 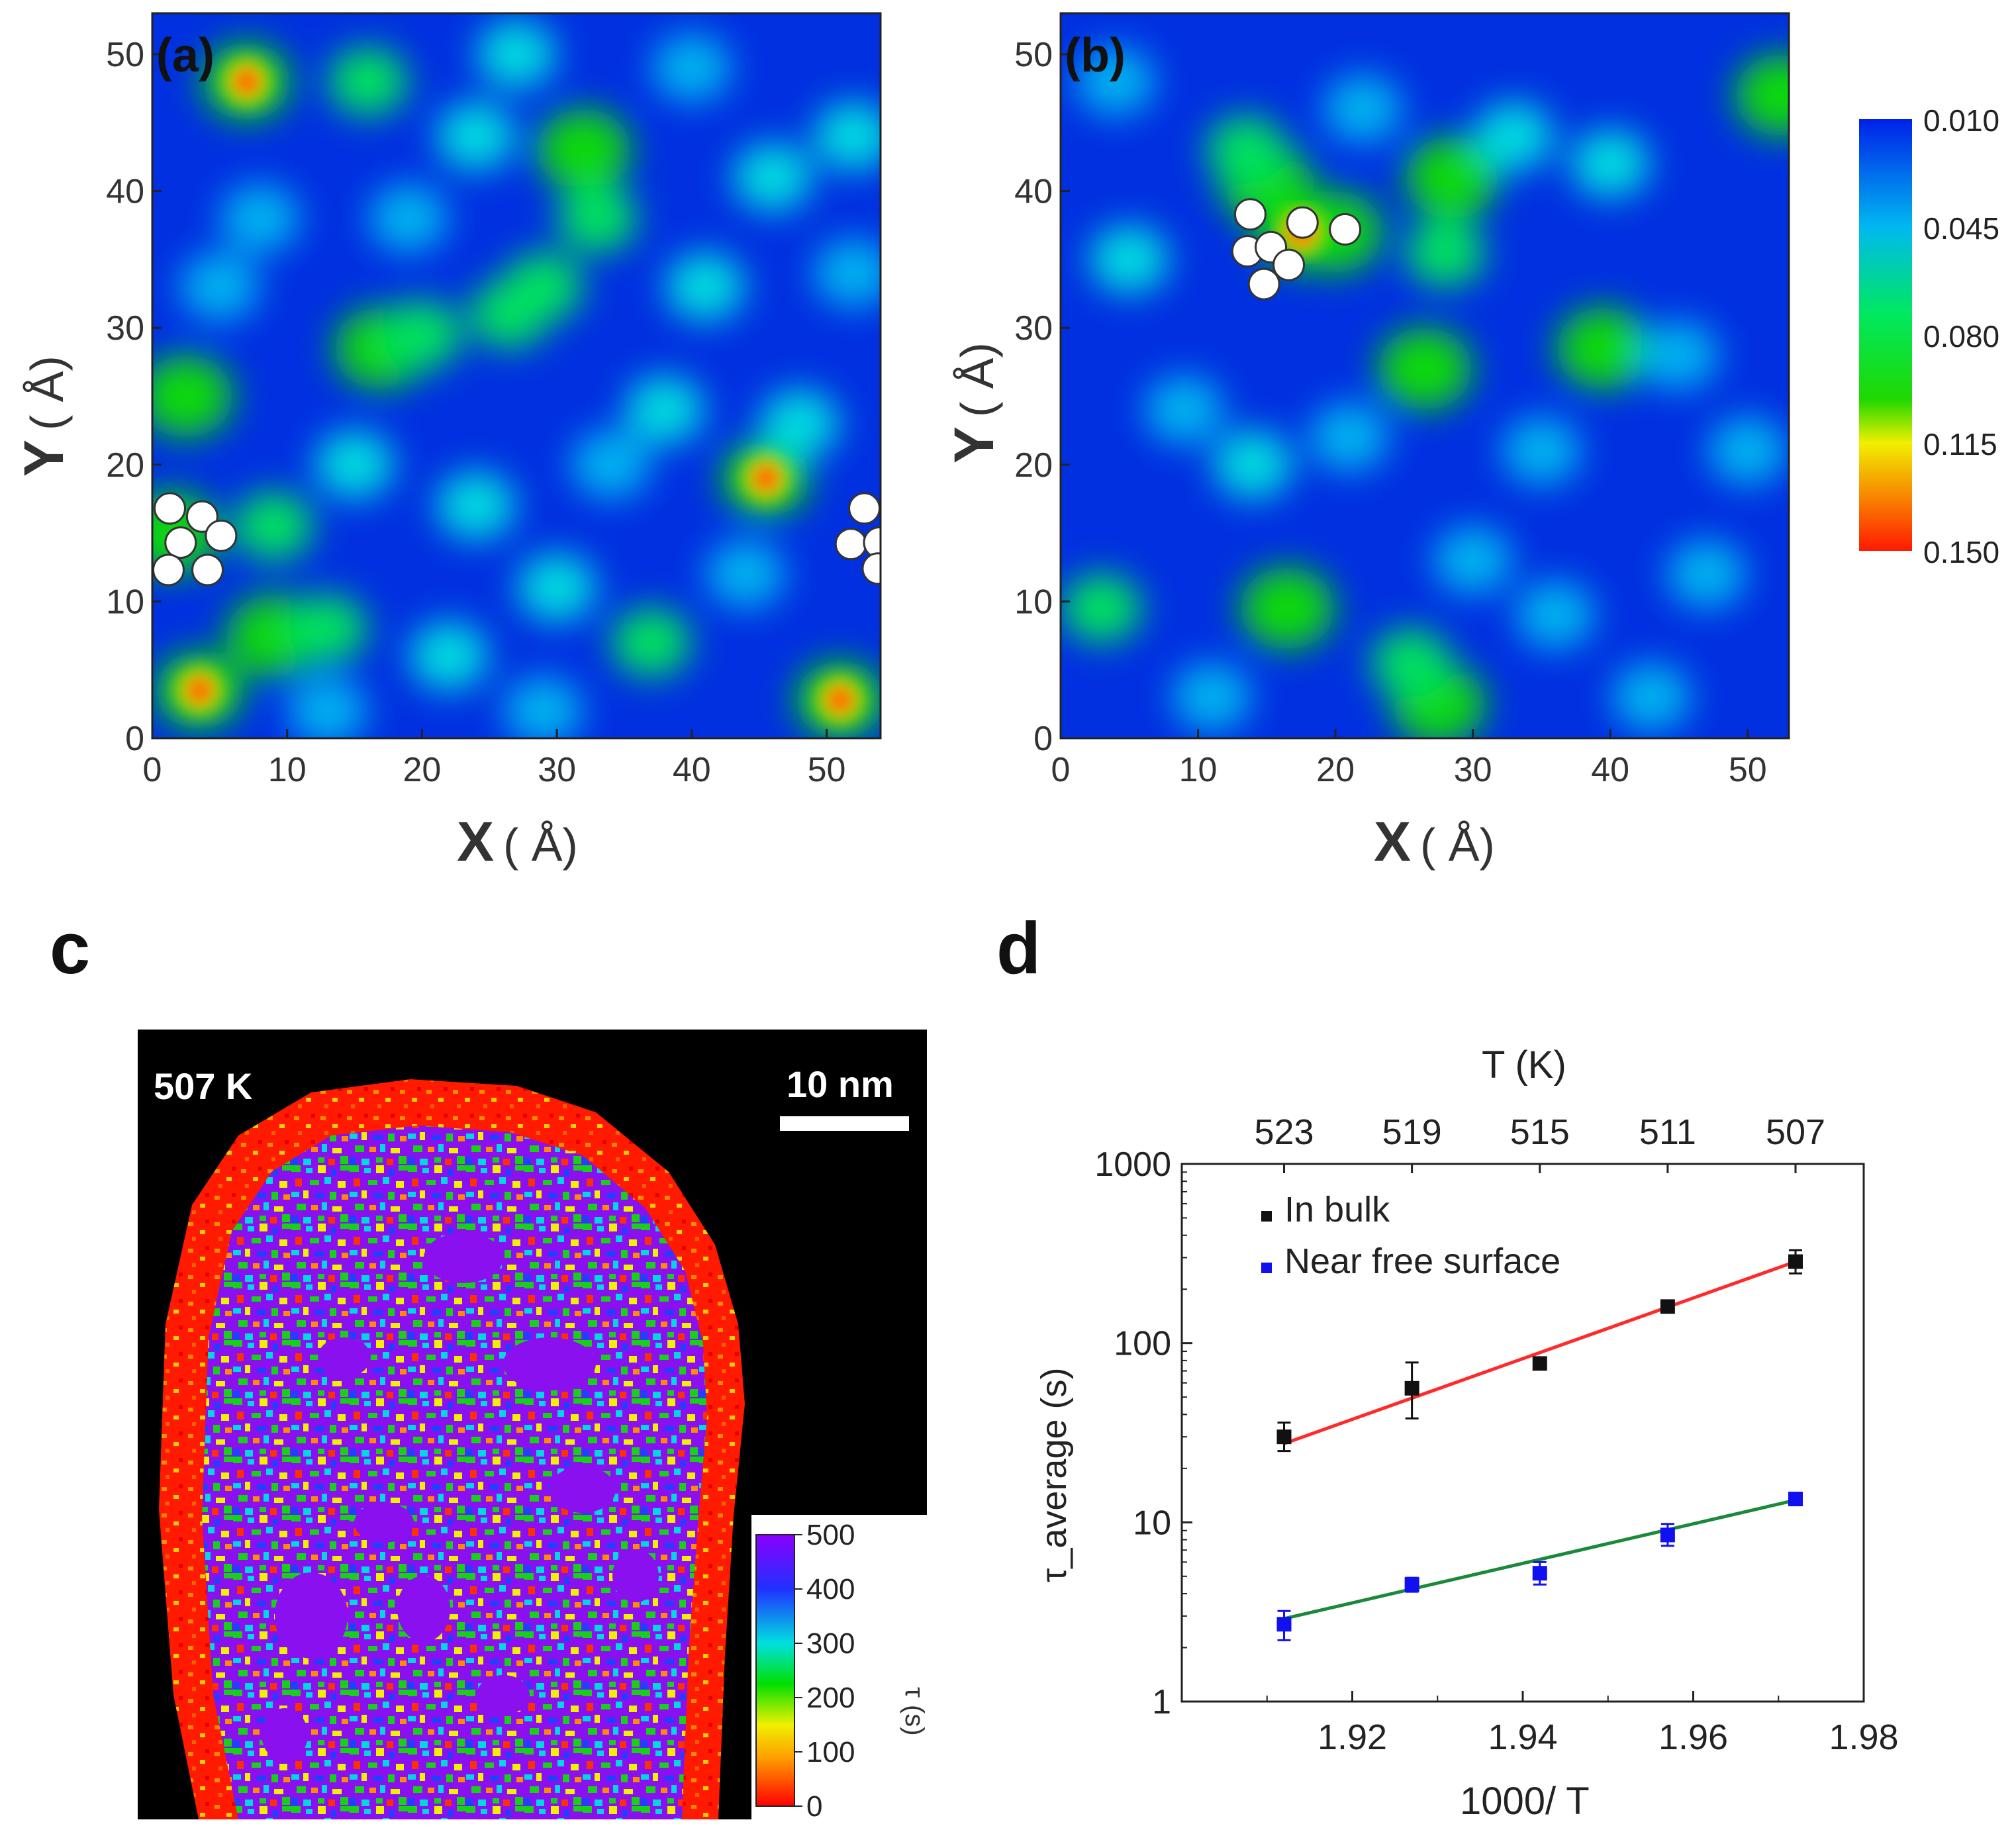 What do you see at coordinates (914, 1711) in the screenshot?
I see `colorbar-c-label: τ (s)` at bounding box center [914, 1711].